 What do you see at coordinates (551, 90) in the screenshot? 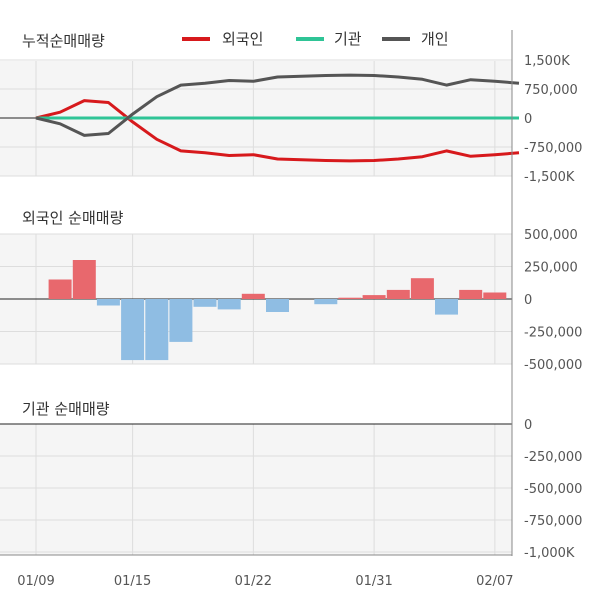
I see `y-tick-label: 750,000` at bounding box center [551, 90].